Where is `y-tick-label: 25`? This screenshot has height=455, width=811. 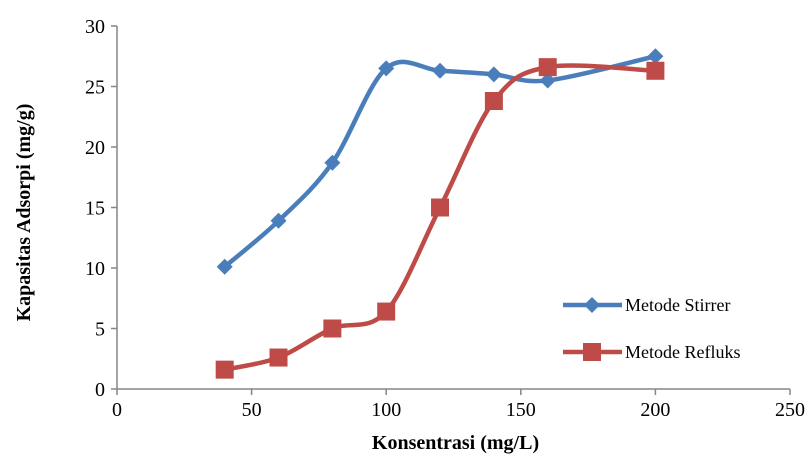
y-tick-label: 25 is located at coordinates (95, 88).